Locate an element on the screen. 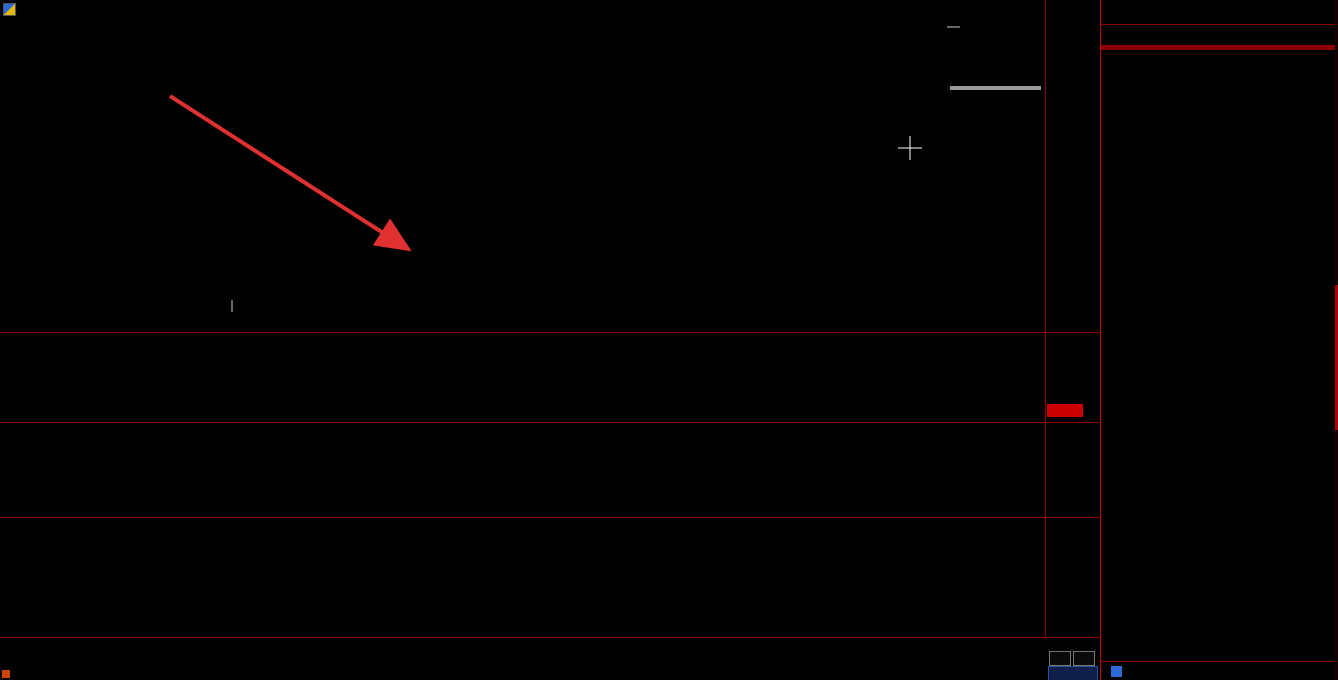  window-edge is located at coordinates (1336, 340).